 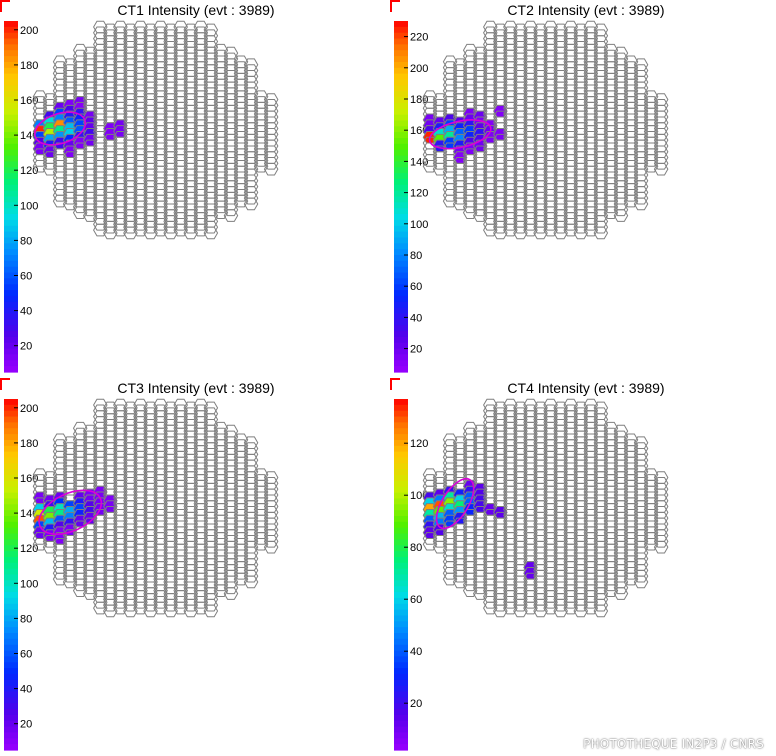 I want to click on pad-corner-marker, so click(x=5, y=384).